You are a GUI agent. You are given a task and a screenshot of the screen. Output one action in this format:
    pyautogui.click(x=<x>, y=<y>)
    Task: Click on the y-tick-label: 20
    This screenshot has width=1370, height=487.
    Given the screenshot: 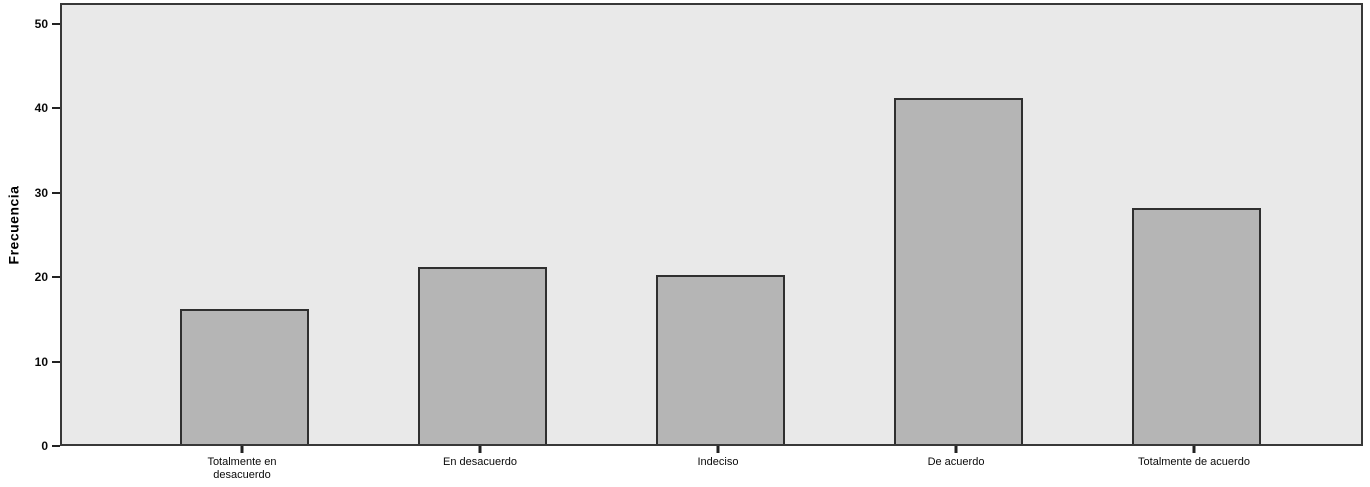 What is the action you would take?
    pyautogui.click(x=41, y=277)
    